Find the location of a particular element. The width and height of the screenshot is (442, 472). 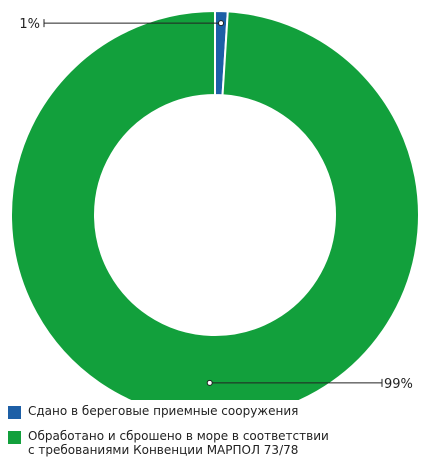

legend-item-shore-facilities: Сдано в береговые приемные сооружения is located at coordinates (223, 411).